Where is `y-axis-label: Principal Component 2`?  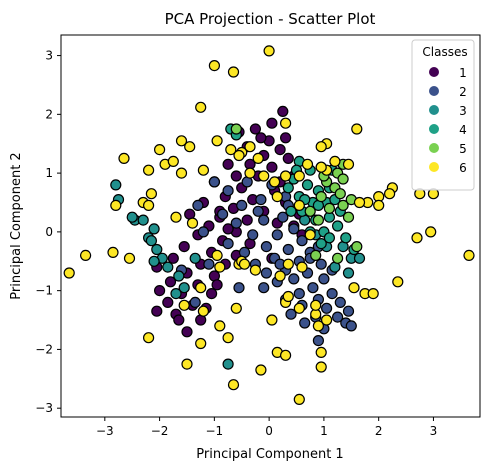 y-axis-label: Principal Component 2 is located at coordinates (16, 225).